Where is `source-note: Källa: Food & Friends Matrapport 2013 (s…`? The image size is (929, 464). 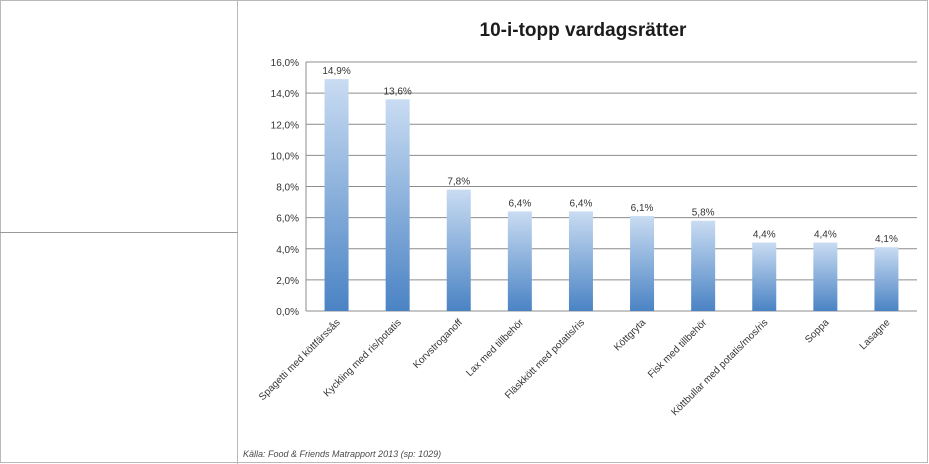
source-note: Källa: Food & Friends Matrapport 2013 (s… is located at coordinates (342, 454).